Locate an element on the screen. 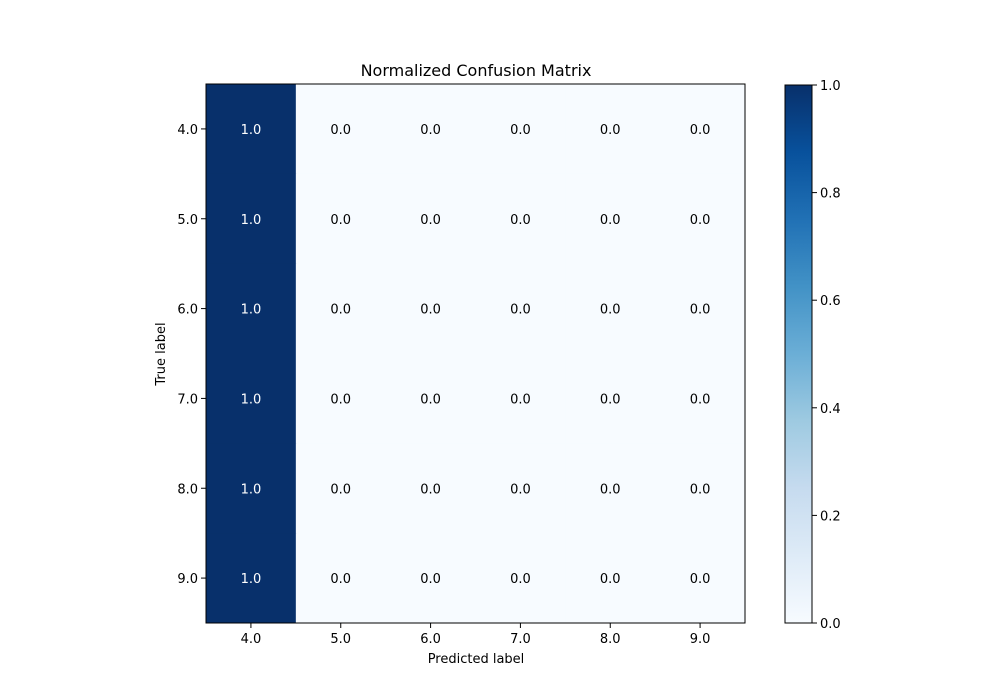  x-tick-label: 4.0 is located at coordinates (251, 639).